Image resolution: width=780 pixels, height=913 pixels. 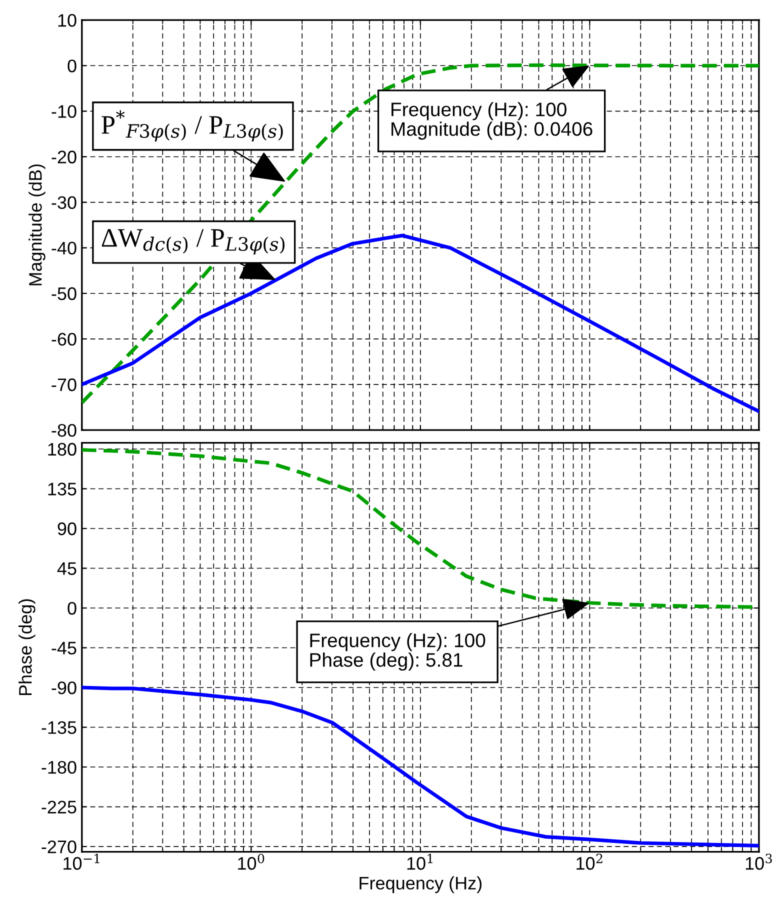 I want to click on y-tick-label: -20, so click(x=64, y=157).